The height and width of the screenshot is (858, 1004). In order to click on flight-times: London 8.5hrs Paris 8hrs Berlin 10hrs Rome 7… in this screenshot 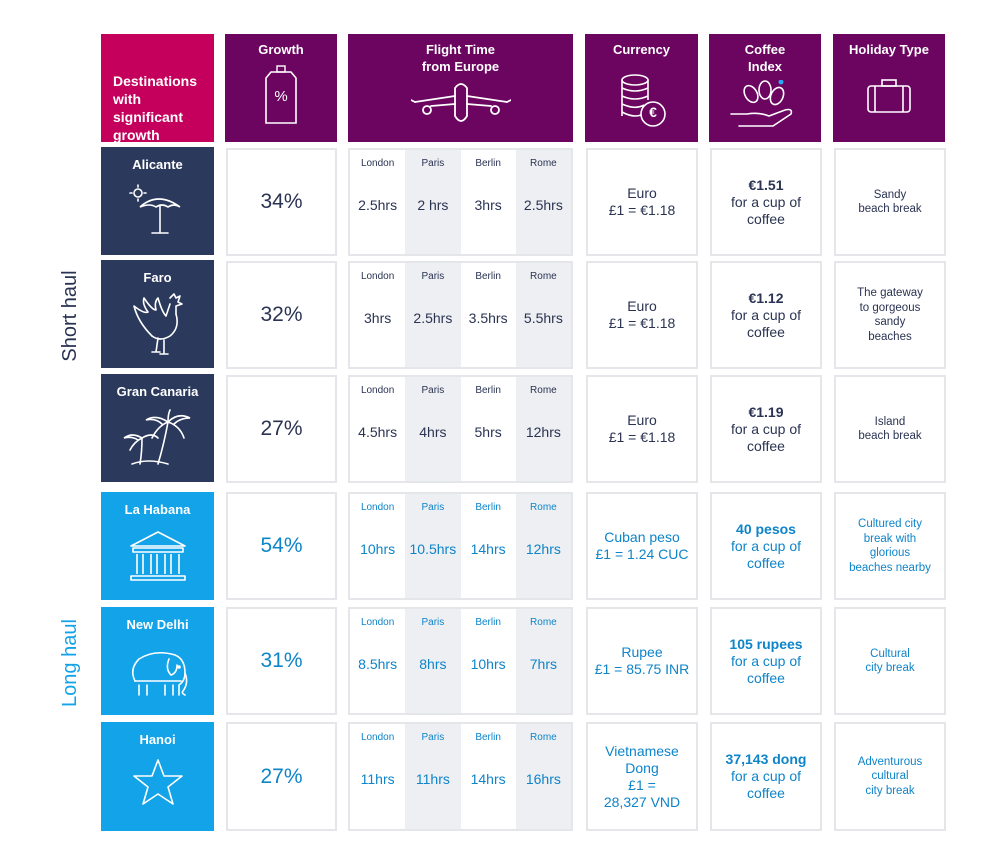, I will do `click(460, 661)`.